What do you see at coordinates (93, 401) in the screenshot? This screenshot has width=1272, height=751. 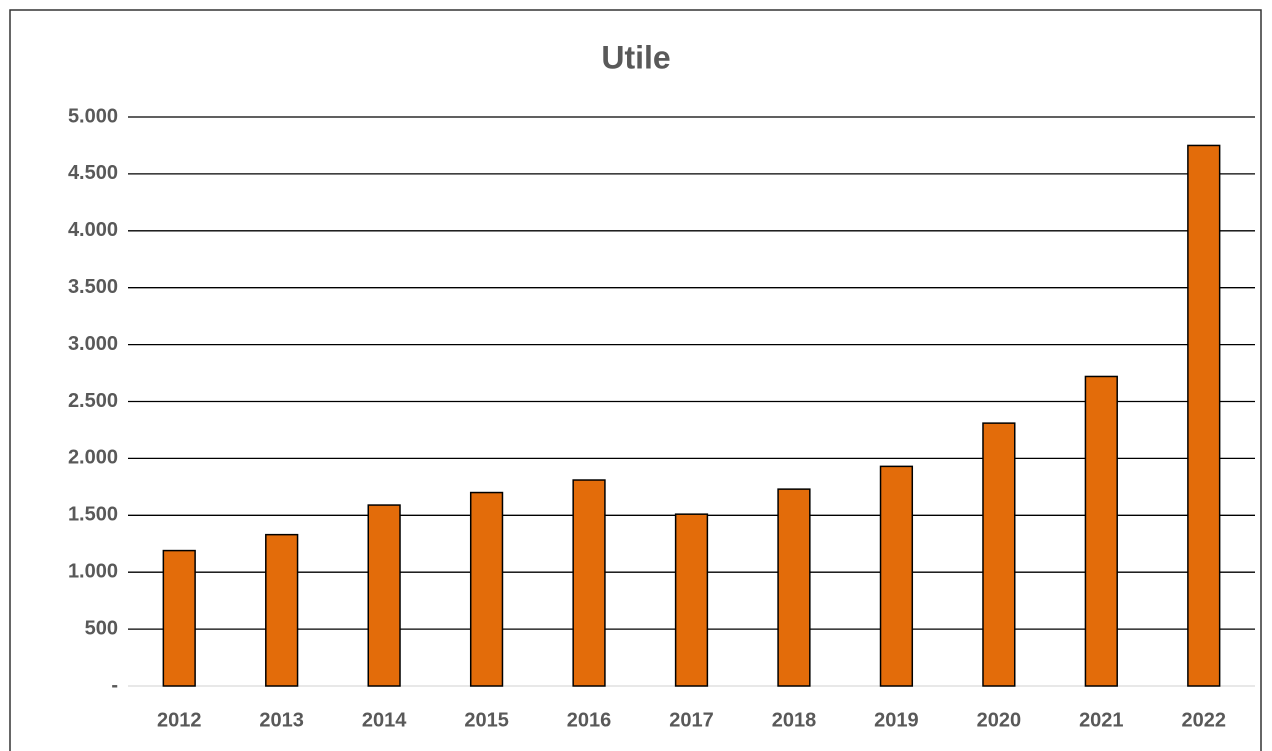 I see `y-tick-label: 2.500` at bounding box center [93, 401].